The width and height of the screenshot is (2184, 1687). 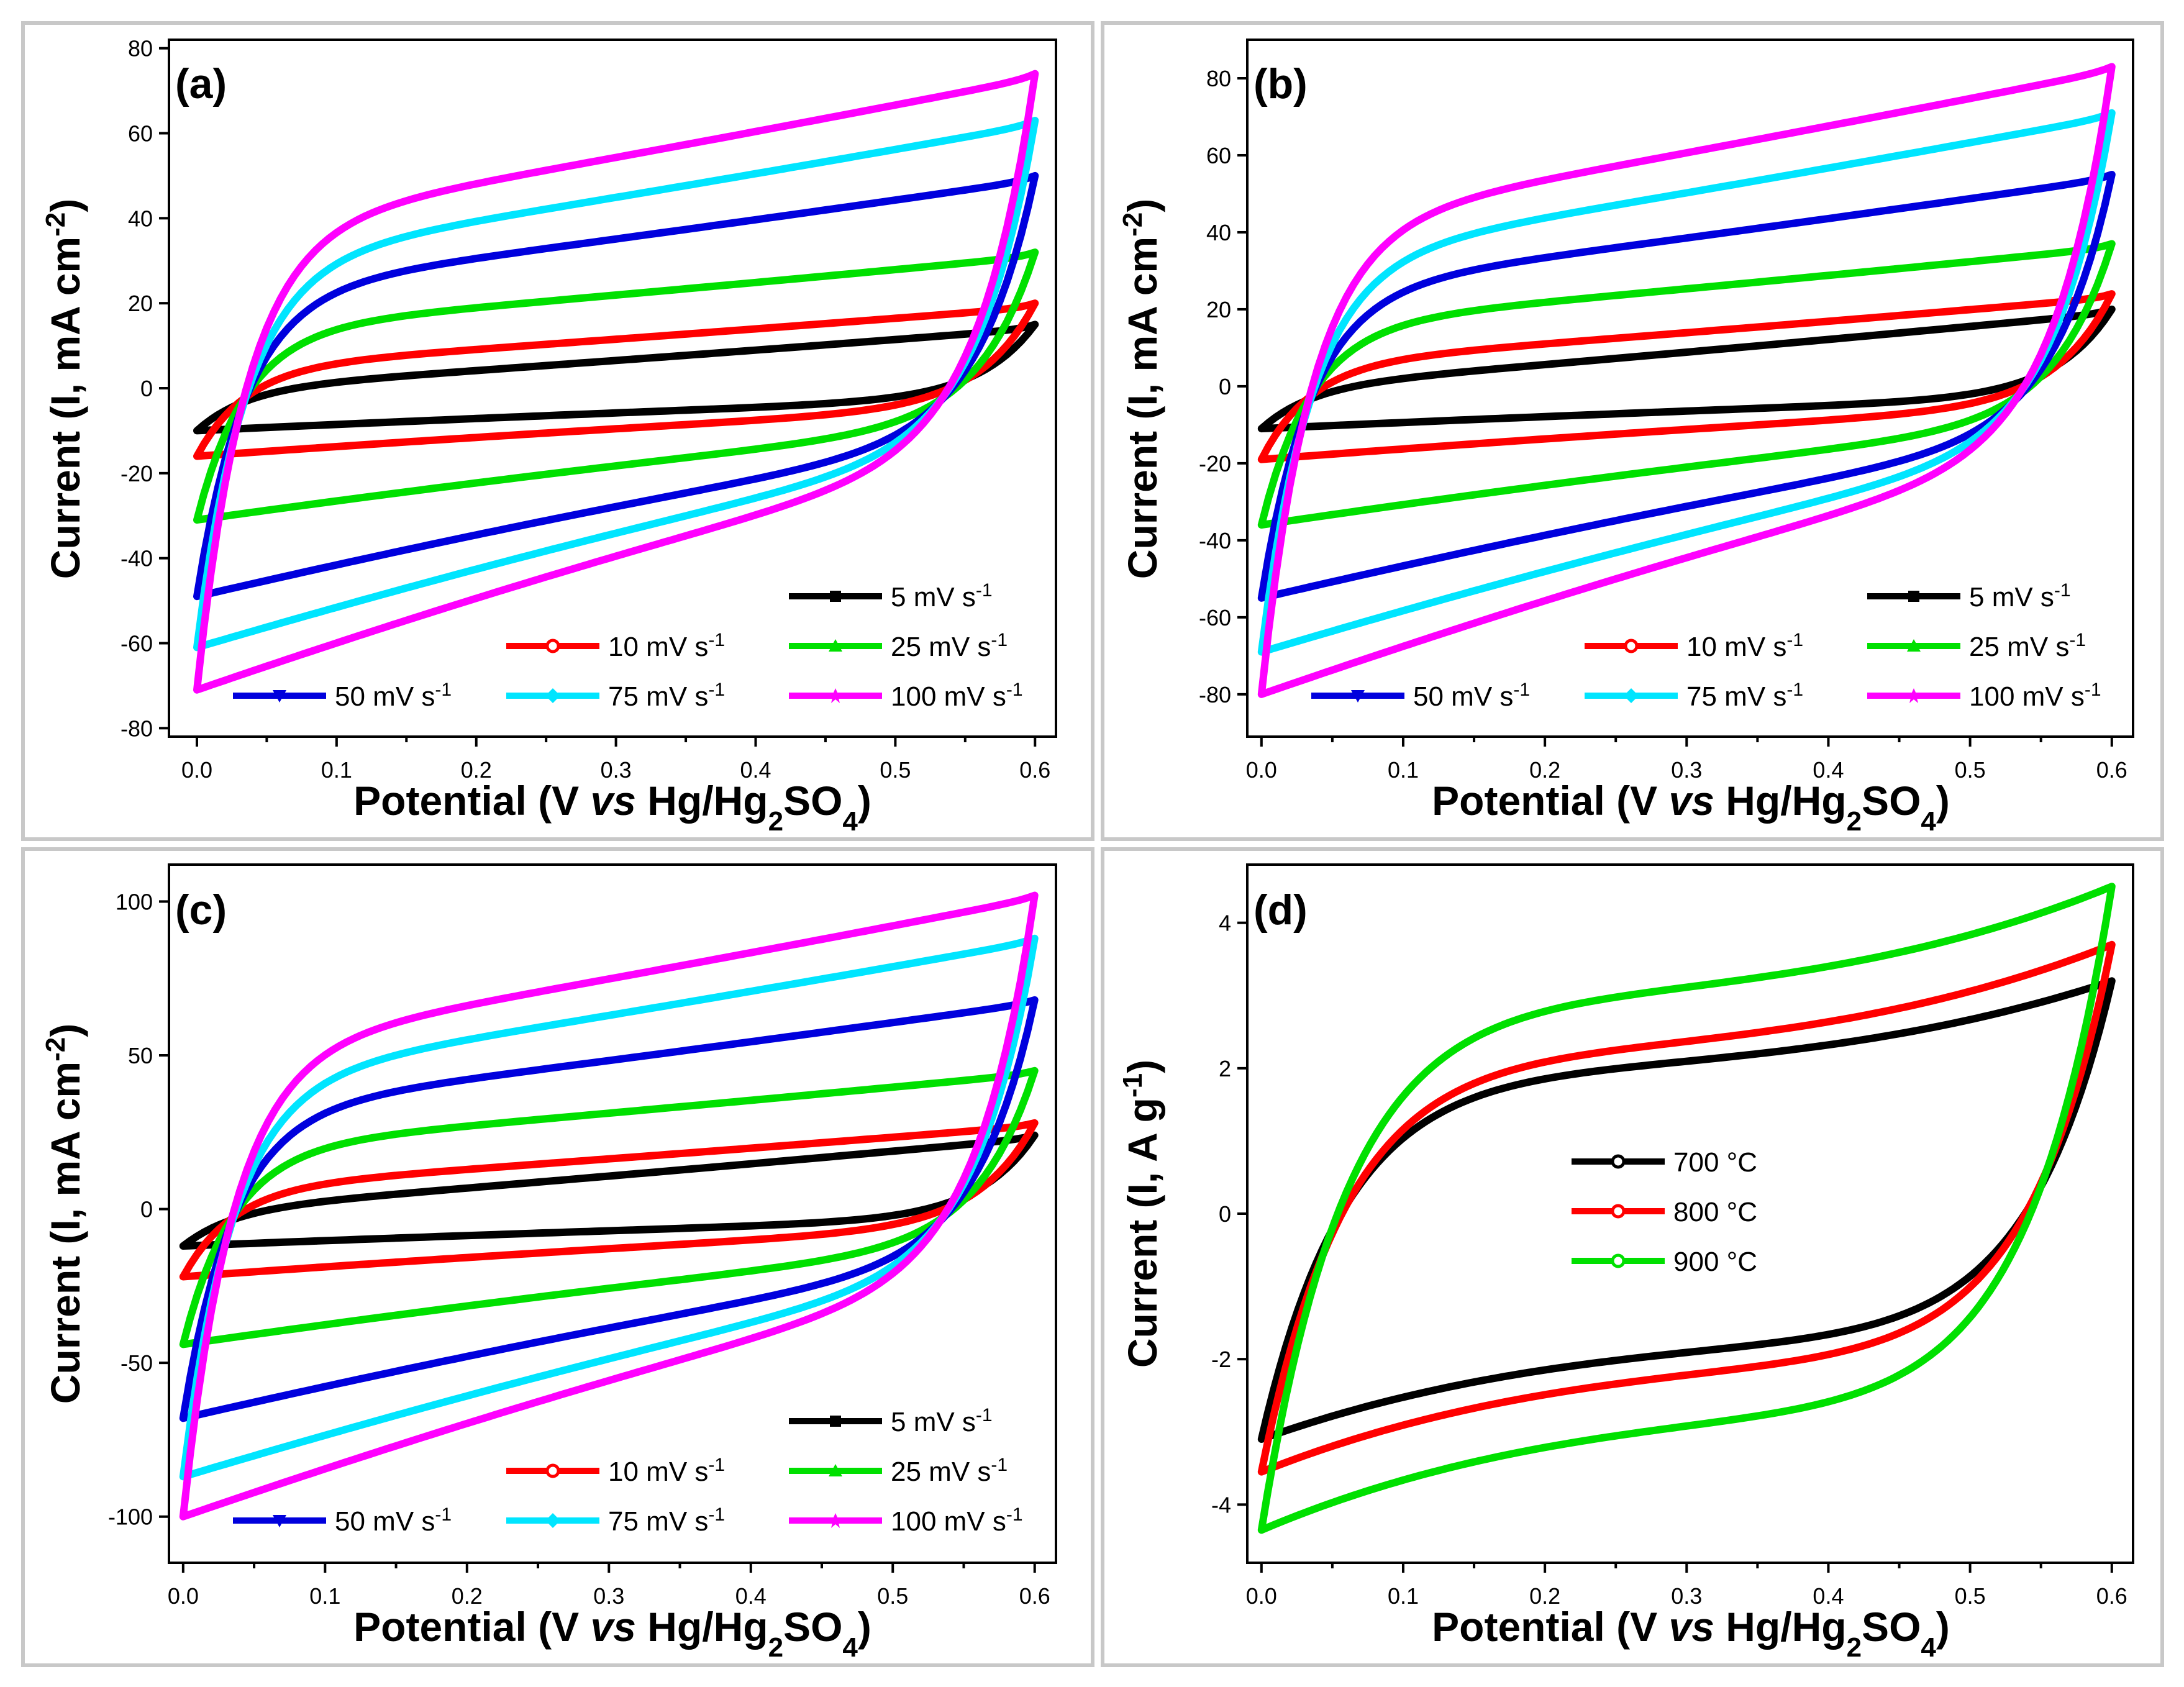 What do you see at coordinates (616, 770) in the screenshot?
I see `panel-a-xtick-label: 0.3` at bounding box center [616, 770].